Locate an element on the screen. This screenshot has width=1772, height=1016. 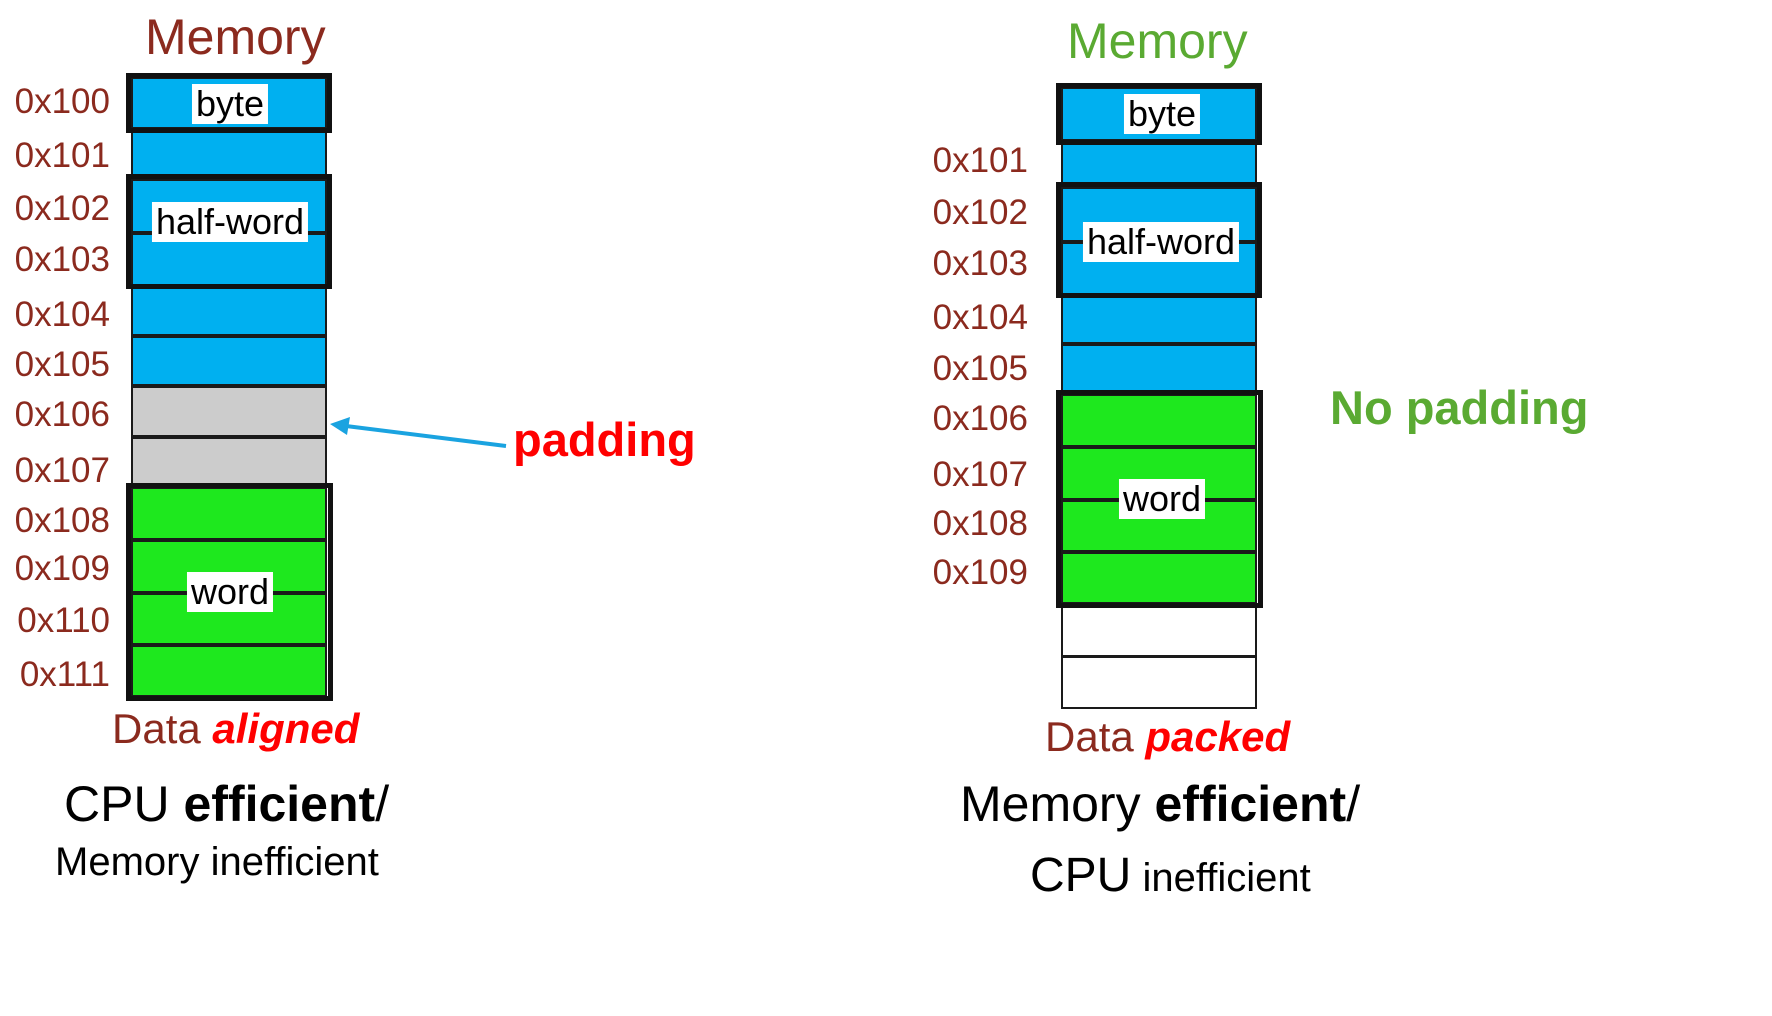
left-memory-title: Memory is located at coordinates (235, 37).